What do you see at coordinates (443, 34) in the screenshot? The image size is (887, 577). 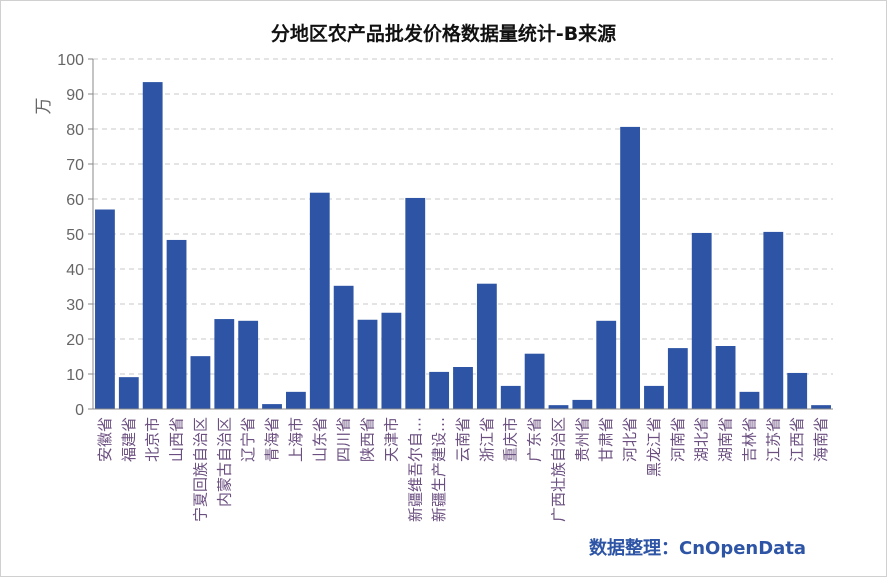 I see `chart-title: 分地区农产品批发价格数据量统计-B来源` at bounding box center [443, 34].